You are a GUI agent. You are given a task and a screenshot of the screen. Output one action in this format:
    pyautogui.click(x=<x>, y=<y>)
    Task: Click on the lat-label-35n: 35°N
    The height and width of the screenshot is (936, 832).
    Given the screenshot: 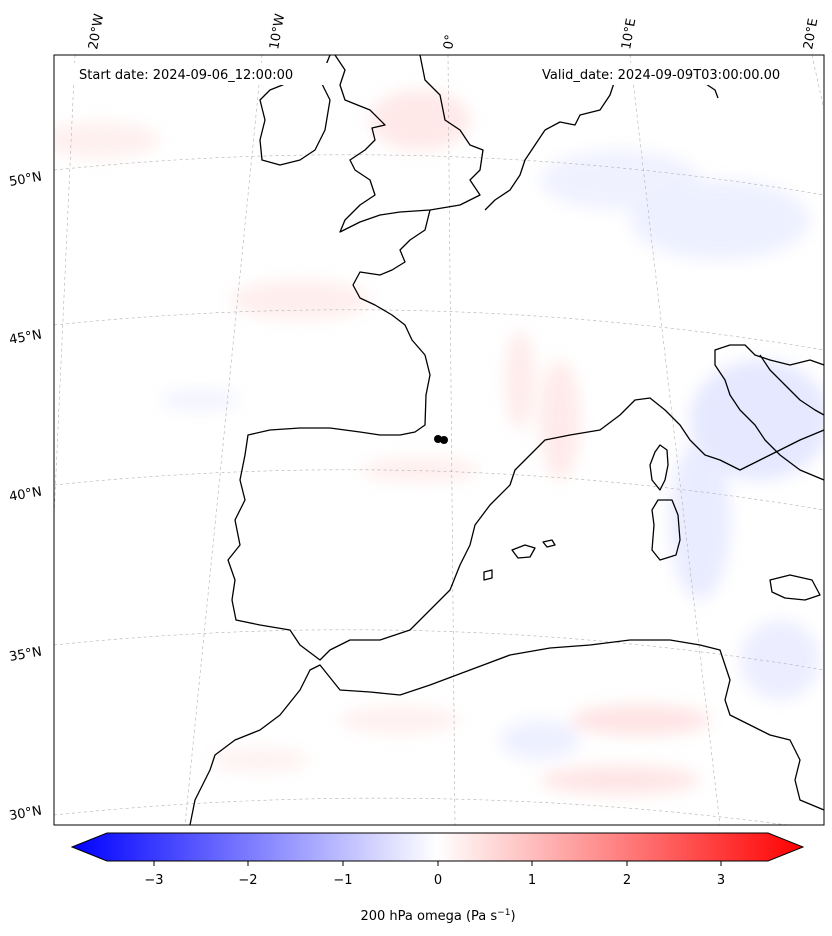 What is the action you would take?
    pyautogui.click(x=25, y=654)
    